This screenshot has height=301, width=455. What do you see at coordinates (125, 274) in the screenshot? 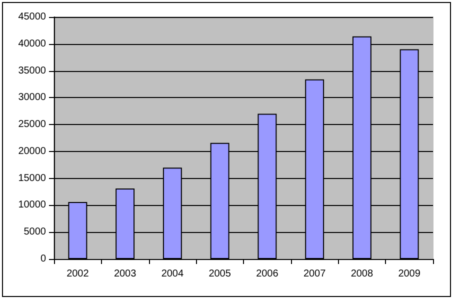
I see `x-tick-label: 2003` at bounding box center [125, 274].